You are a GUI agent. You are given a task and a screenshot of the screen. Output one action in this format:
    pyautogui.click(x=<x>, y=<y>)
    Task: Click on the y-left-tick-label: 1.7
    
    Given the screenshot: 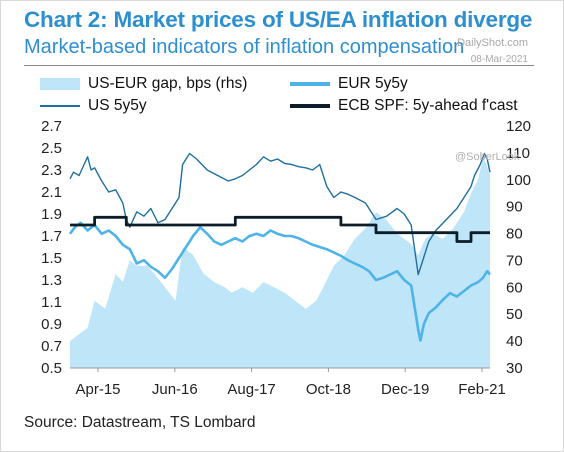 What is the action you would take?
    pyautogui.click(x=51, y=236)
    